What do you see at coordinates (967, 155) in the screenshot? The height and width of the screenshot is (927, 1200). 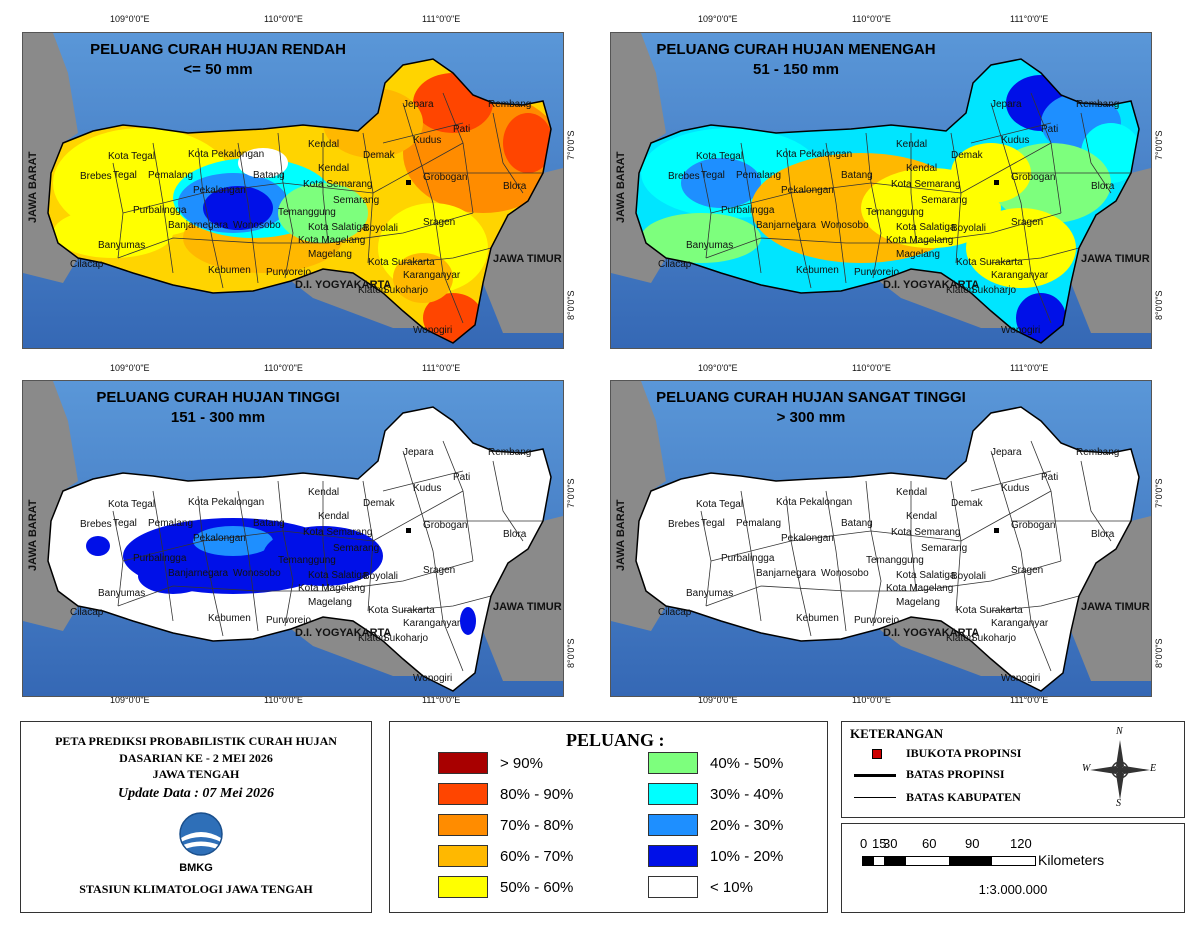 I see `kabupaten-label: Demak` at bounding box center [967, 155].